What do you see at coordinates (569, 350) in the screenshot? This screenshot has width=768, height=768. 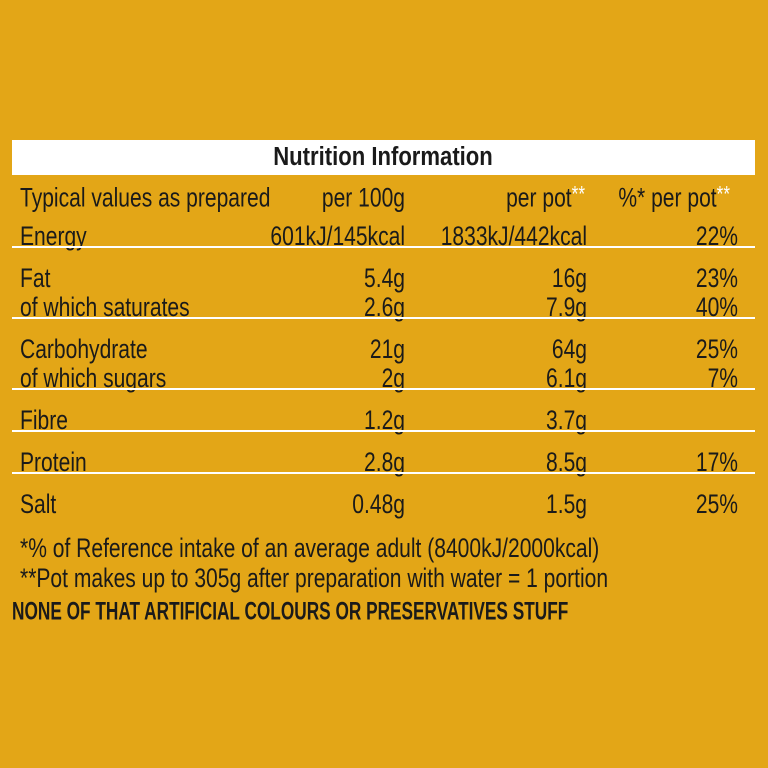 I see `nutrient-value: 64g` at bounding box center [569, 350].